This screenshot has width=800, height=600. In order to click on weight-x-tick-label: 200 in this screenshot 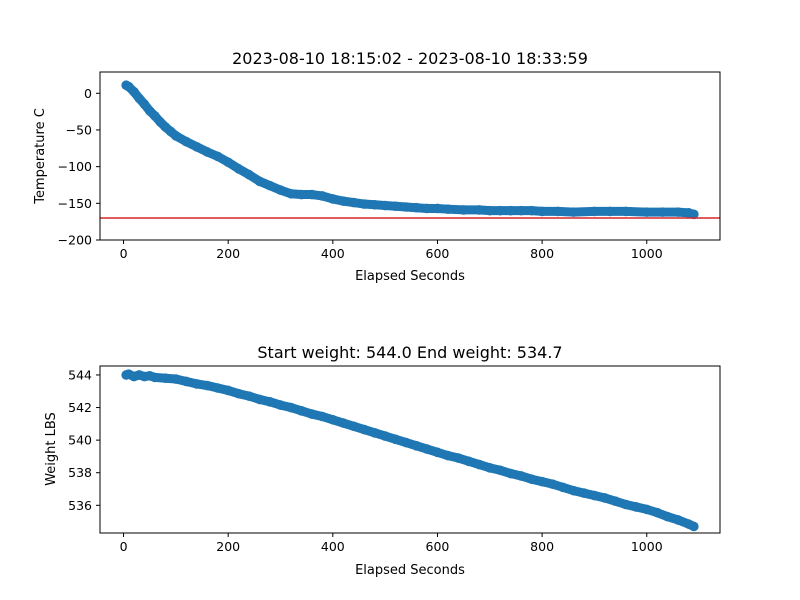, I will do `click(228, 546)`.